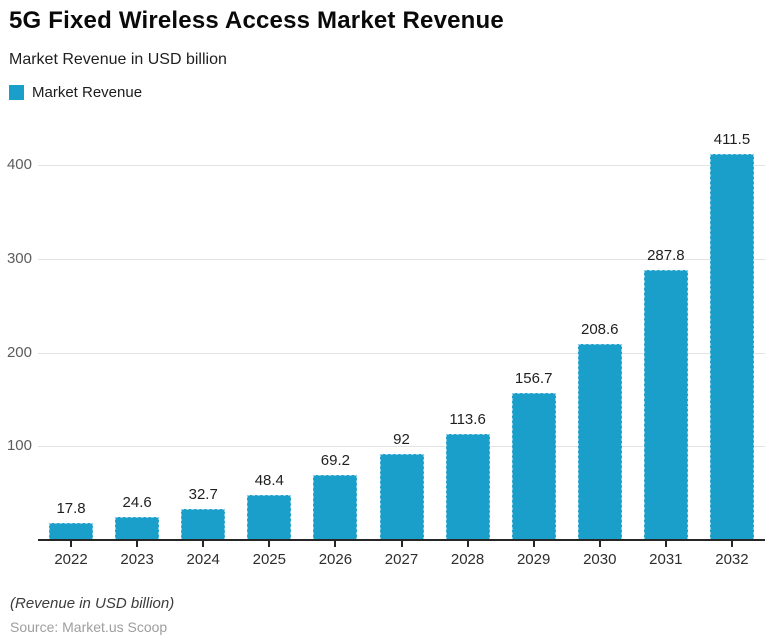 The height and width of the screenshot is (642, 768). I want to click on x-tick-label-2026: 2026, so click(335, 559).